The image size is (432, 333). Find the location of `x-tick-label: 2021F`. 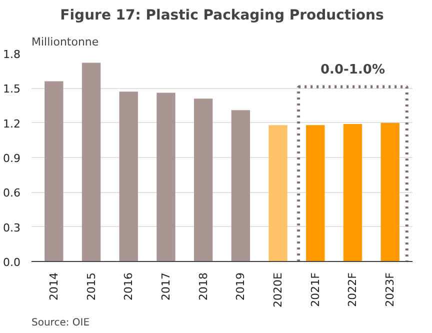

x-tick-label: 2021F is located at coordinates (315, 289).